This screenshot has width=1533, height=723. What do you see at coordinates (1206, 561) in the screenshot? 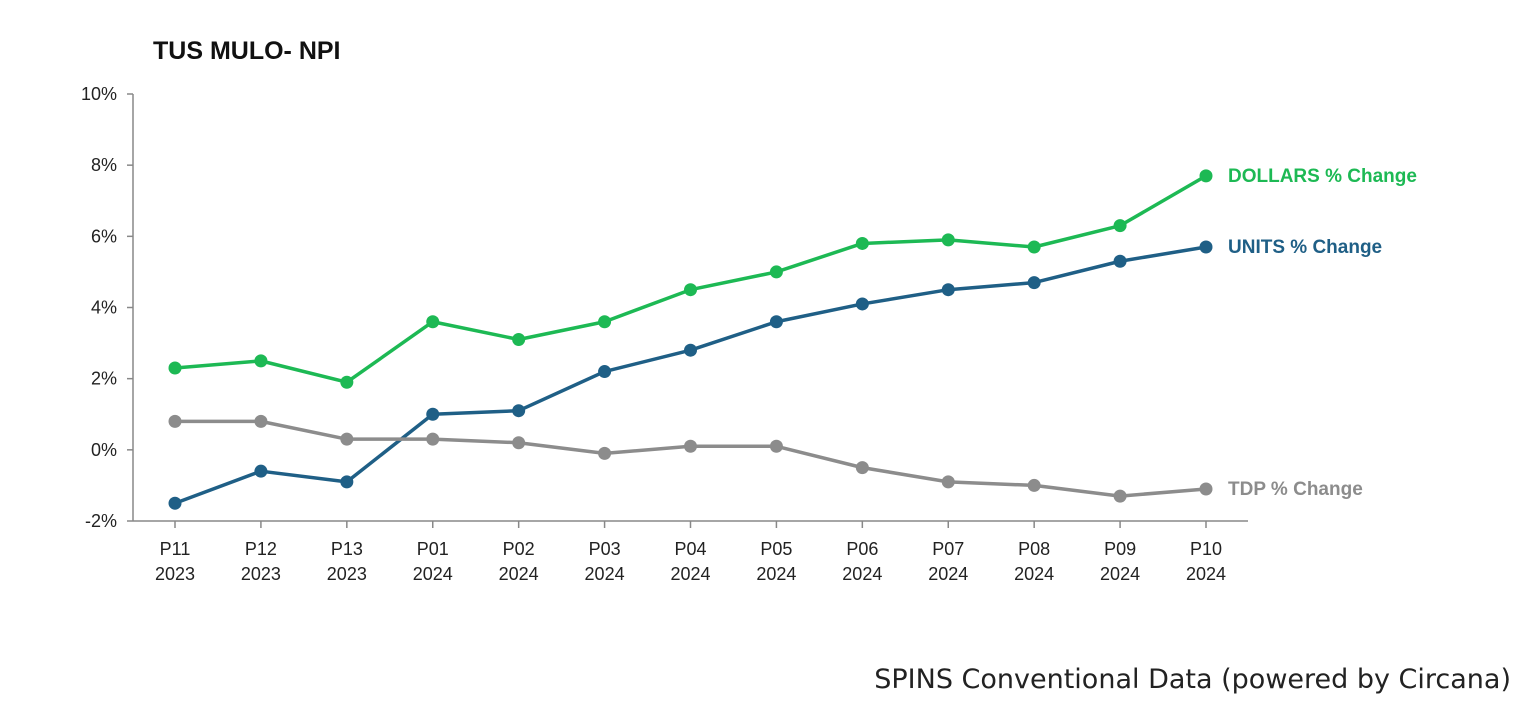
I see `x-tick-label: P10 2024` at bounding box center [1206, 561].